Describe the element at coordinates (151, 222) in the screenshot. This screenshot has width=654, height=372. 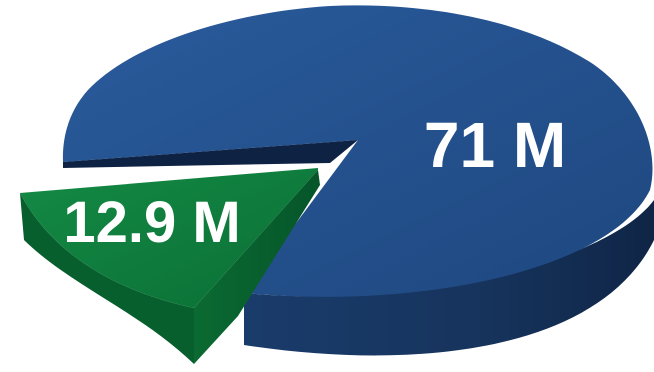
I see `label-12-9m: 12.9 M` at that location.